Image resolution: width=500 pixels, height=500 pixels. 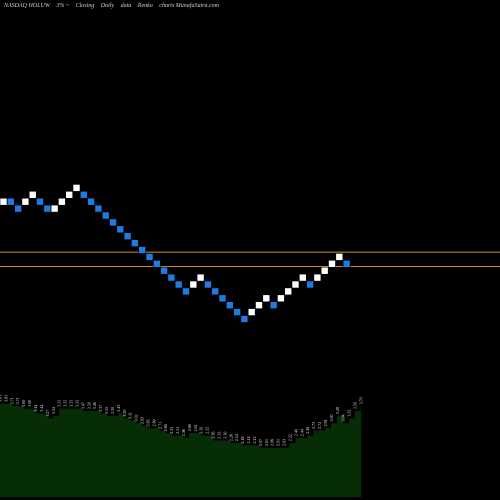 I want to click on volume-label: 2.33, so click(x=218, y=435).